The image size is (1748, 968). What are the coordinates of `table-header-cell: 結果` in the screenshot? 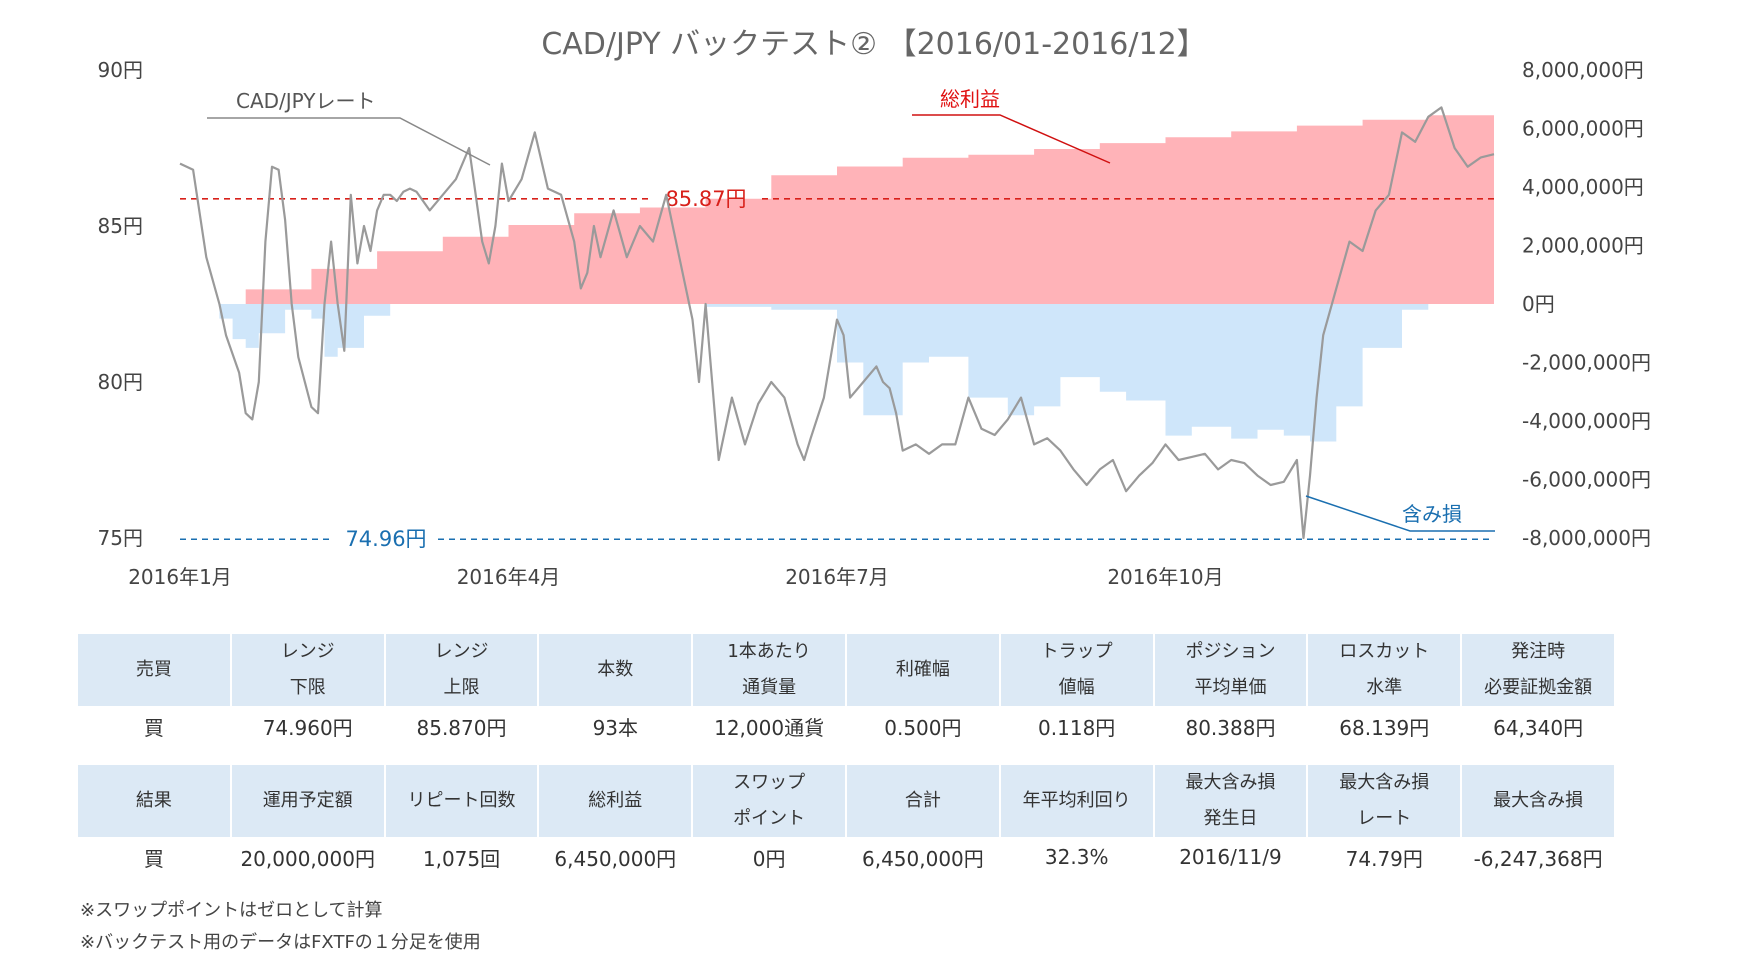 It's located at (154, 801).